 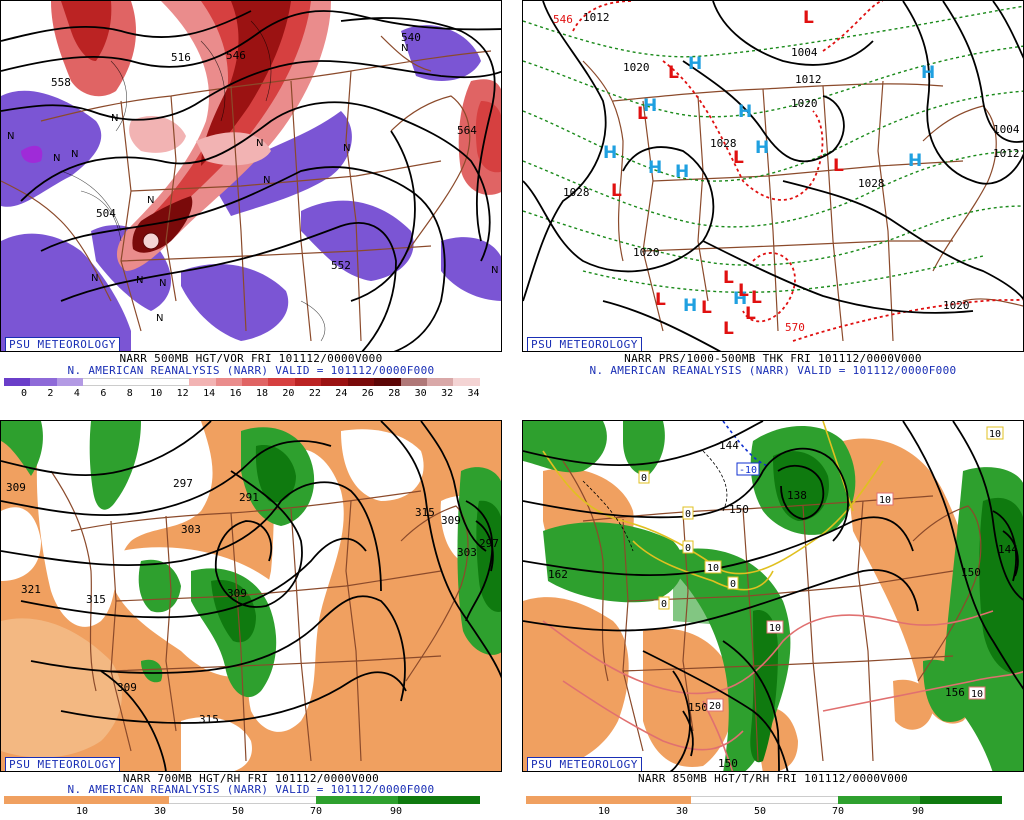 What do you see at coordinates (209, 393) in the screenshot?
I see `vorticity-tick: 14` at bounding box center [209, 393].